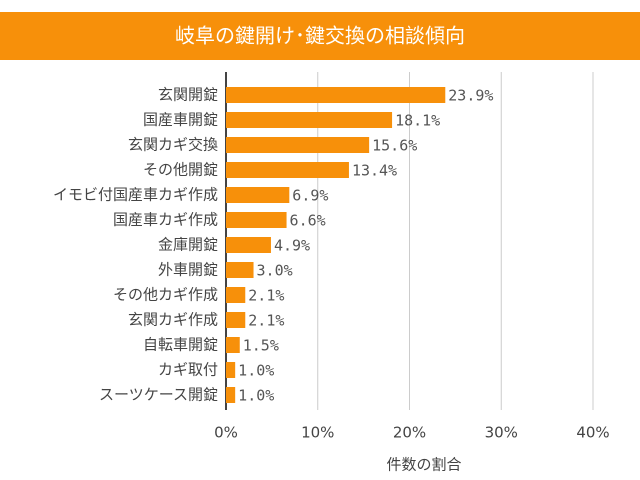 The width and height of the screenshot is (640, 480). What do you see at coordinates (180, 120) in the screenshot?
I see `y-tick-label: 国産車開錠` at bounding box center [180, 120].